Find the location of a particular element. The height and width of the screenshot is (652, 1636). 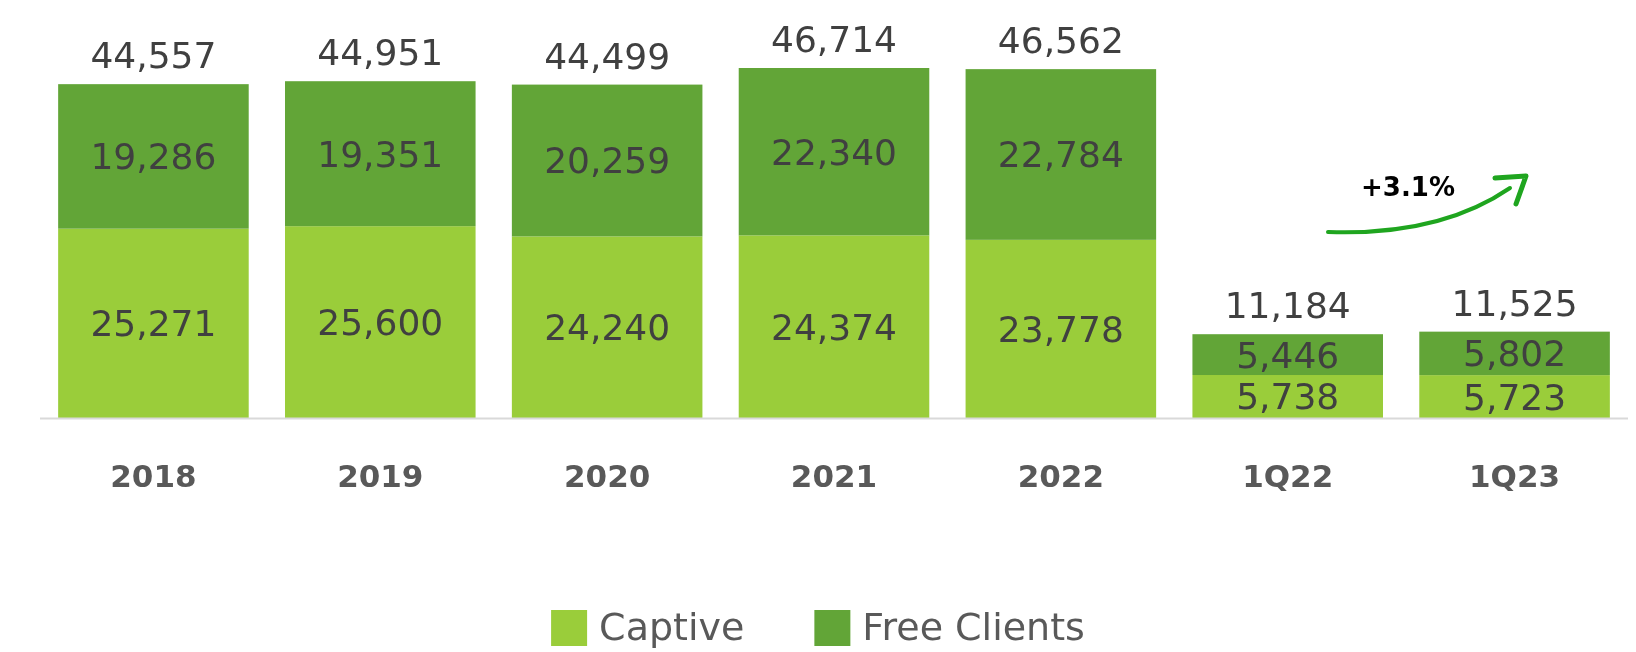

total-label: 44,499 is located at coordinates (607, 56).